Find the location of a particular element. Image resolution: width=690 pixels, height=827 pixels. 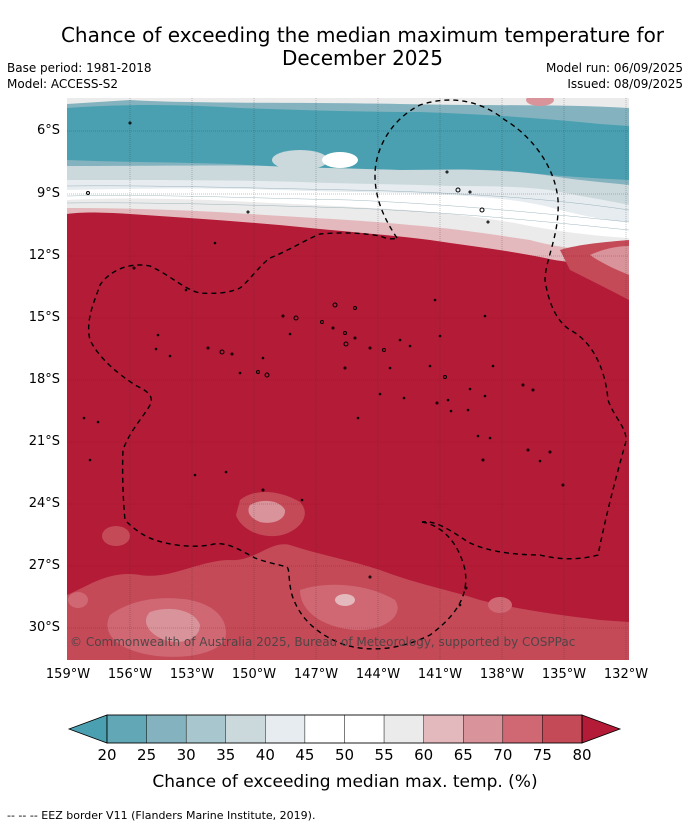

patch-70-c is located at coordinates (500, 605).